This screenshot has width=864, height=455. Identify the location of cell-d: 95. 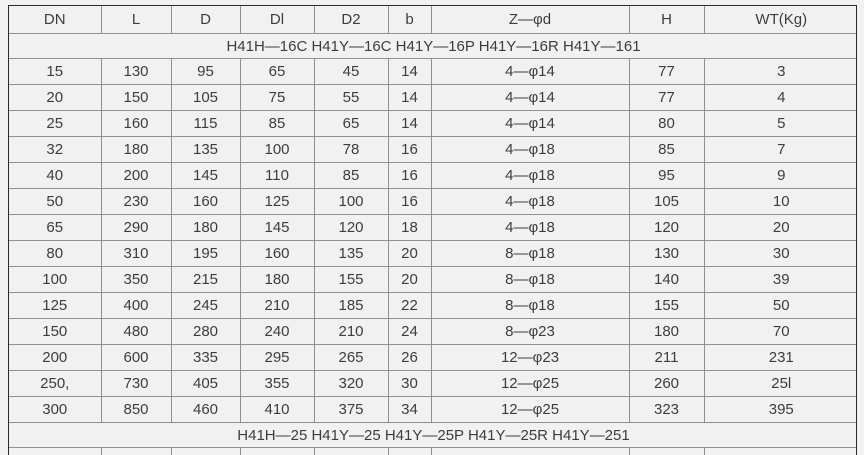
(206, 71).